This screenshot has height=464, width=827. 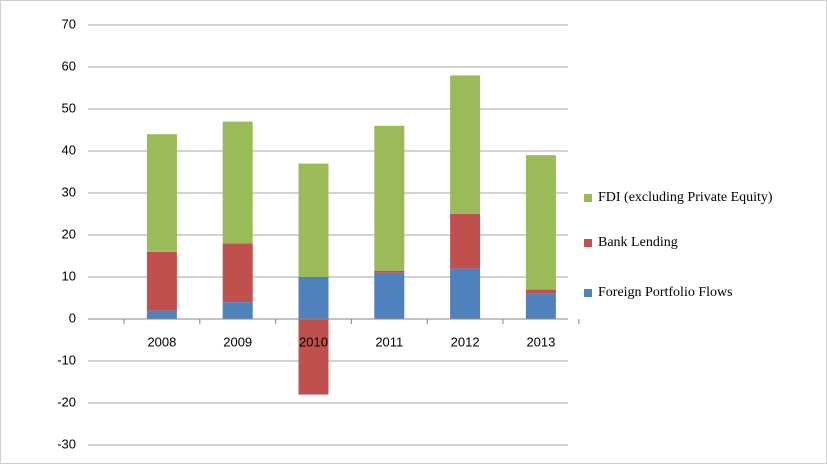 I want to click on y-tick-label: -10, so click(x=66, y=359).